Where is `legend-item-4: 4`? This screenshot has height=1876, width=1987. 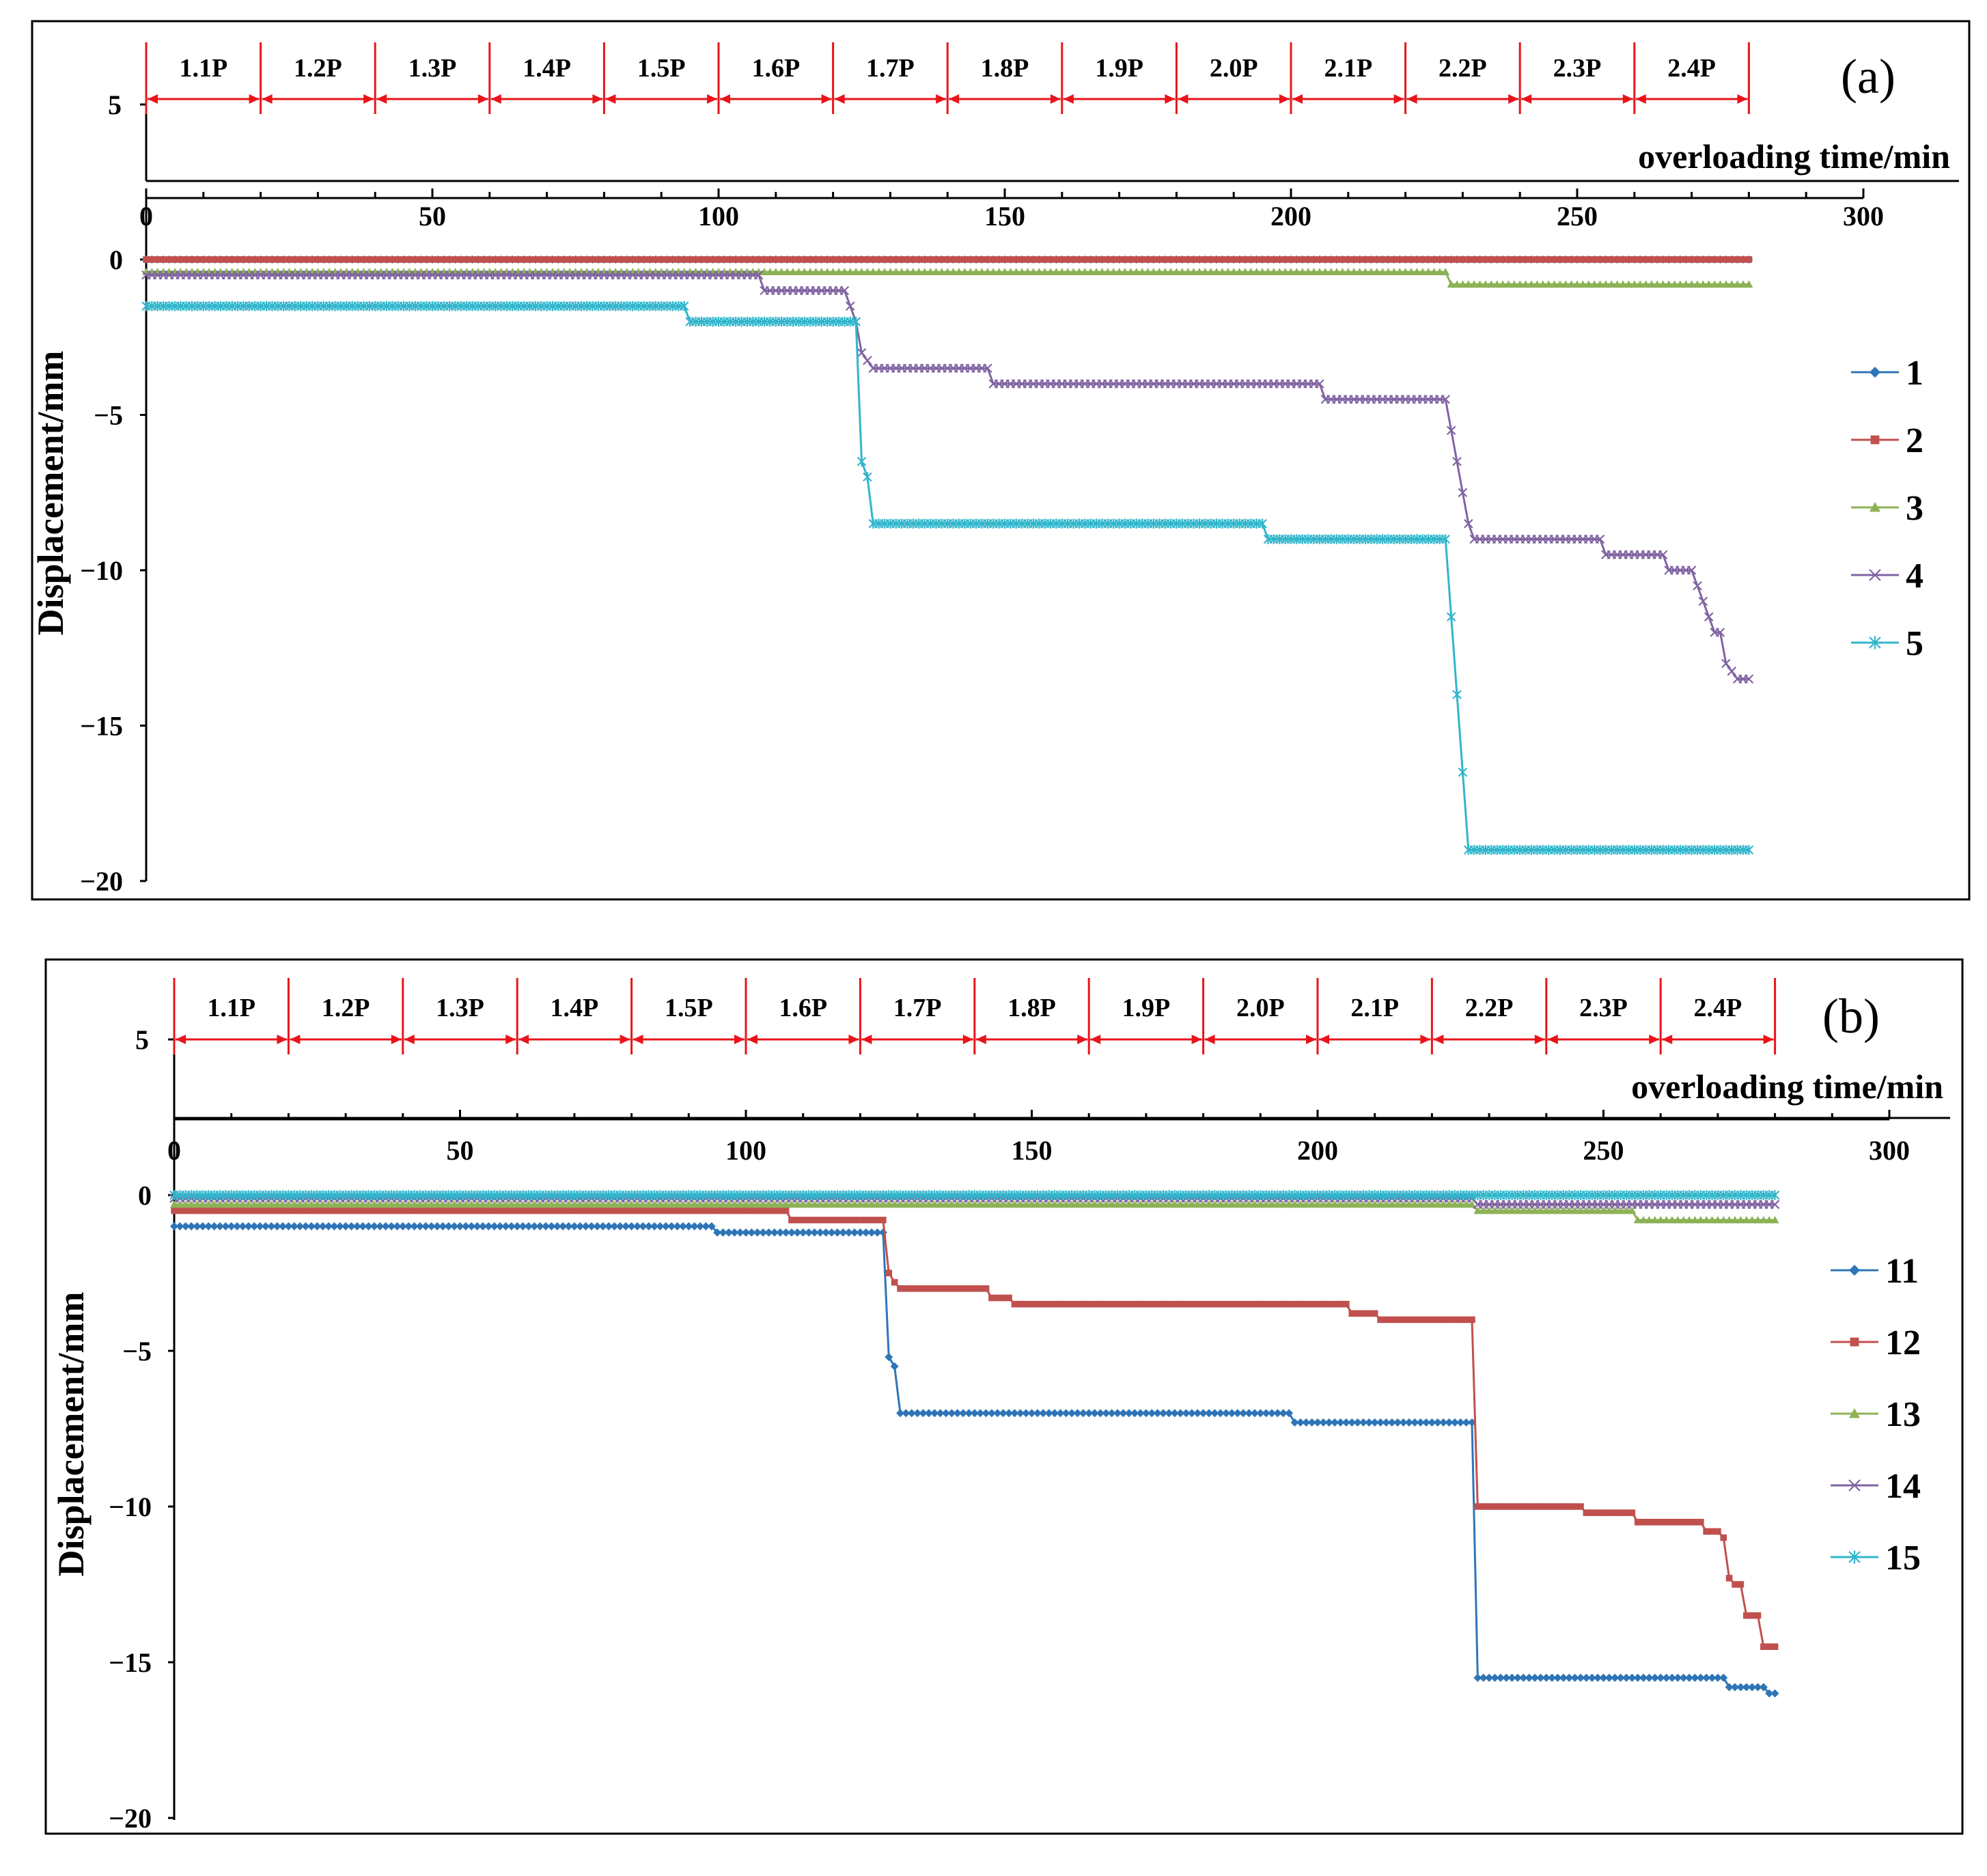
legend-item-4: 4 is located at coordinates (1887, 576).